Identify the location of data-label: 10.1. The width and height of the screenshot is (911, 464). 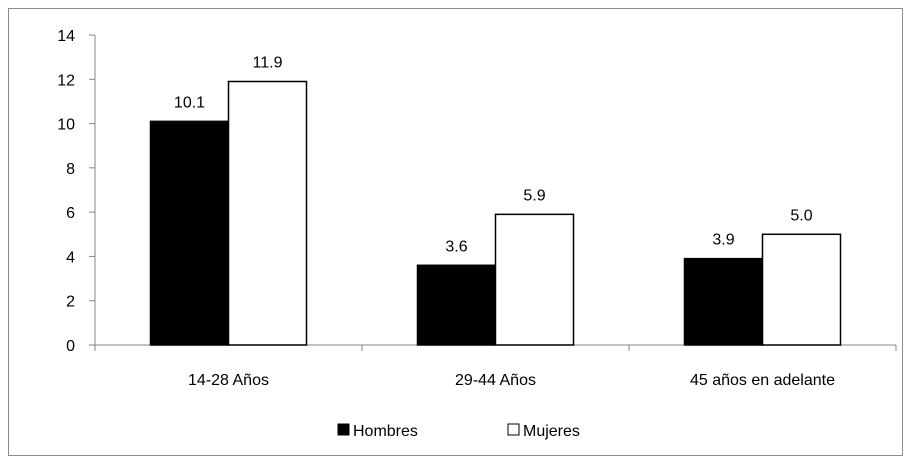
(189, 102).